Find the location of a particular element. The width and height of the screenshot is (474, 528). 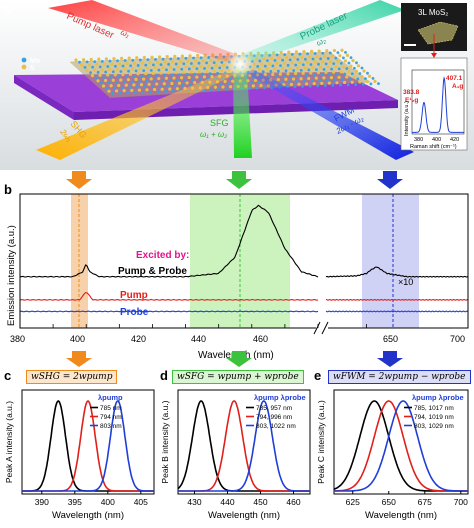

probe-sub: ω₂ is located at coordinates (321, 42).